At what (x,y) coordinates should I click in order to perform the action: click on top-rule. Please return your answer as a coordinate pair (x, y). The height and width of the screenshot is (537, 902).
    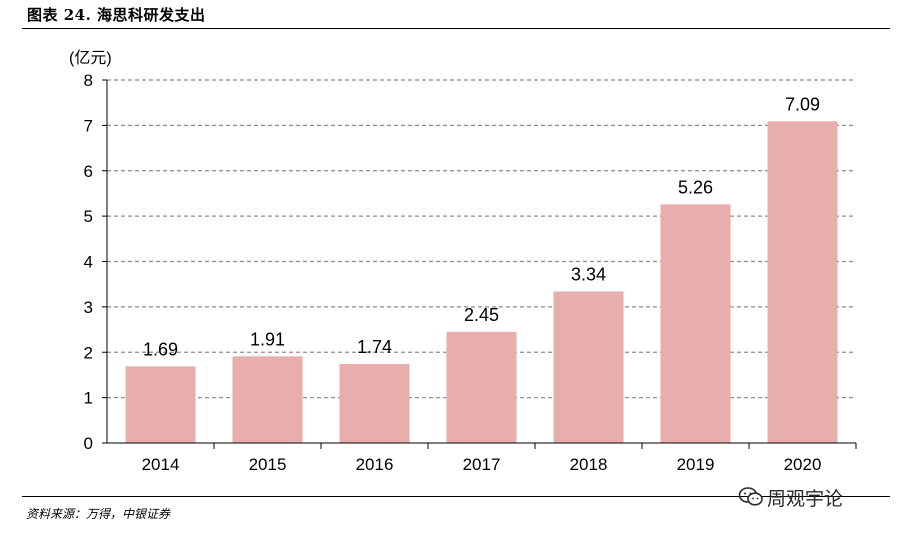
    Looking at the image, I should click on (456, 28).